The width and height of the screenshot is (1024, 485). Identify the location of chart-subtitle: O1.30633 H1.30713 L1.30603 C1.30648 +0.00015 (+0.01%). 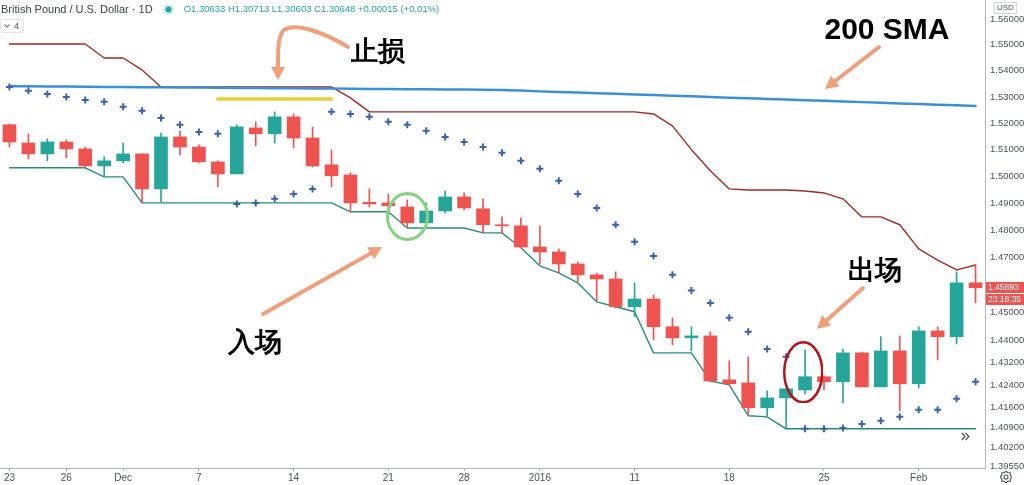
(311, 9).